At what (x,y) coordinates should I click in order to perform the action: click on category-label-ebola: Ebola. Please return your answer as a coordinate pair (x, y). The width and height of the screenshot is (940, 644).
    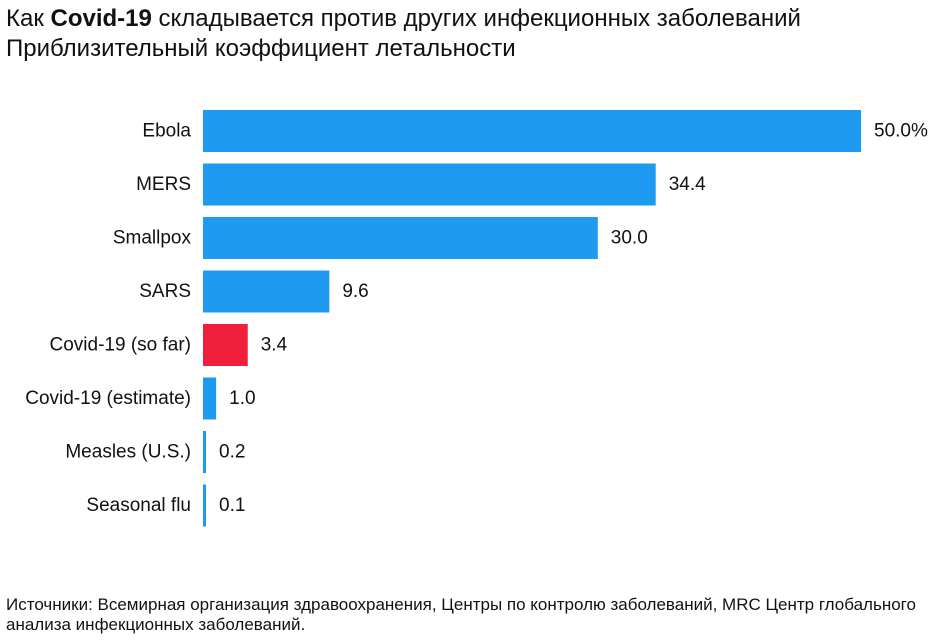
    Looking at the image, I should click on (166, 131).